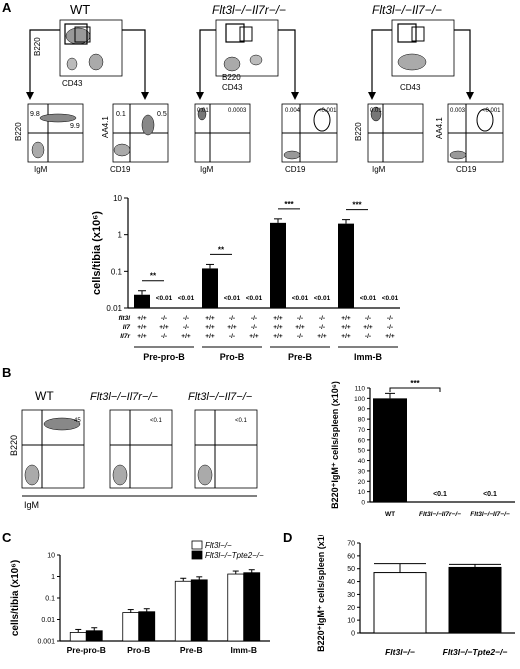  What do you see at coordinates (351, 595) in the screenshot?
I see `d-y-tick-label: 30` at bounding box center [351, 595].